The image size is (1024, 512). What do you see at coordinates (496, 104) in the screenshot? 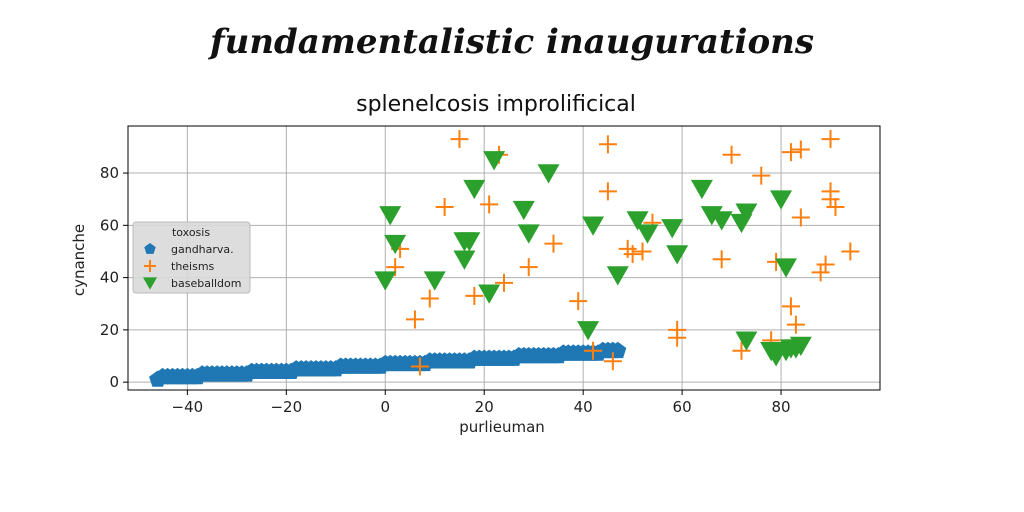
I see `plot-title: splenelcosis improlificical` at bounding box center [496, 104].